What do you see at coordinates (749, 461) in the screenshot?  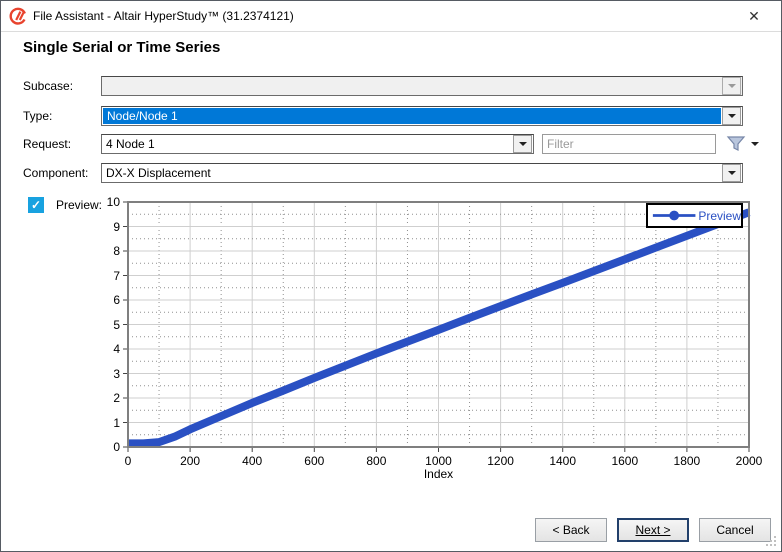 I see `x-tick-label: 2000` at bounding box center [749, 461].